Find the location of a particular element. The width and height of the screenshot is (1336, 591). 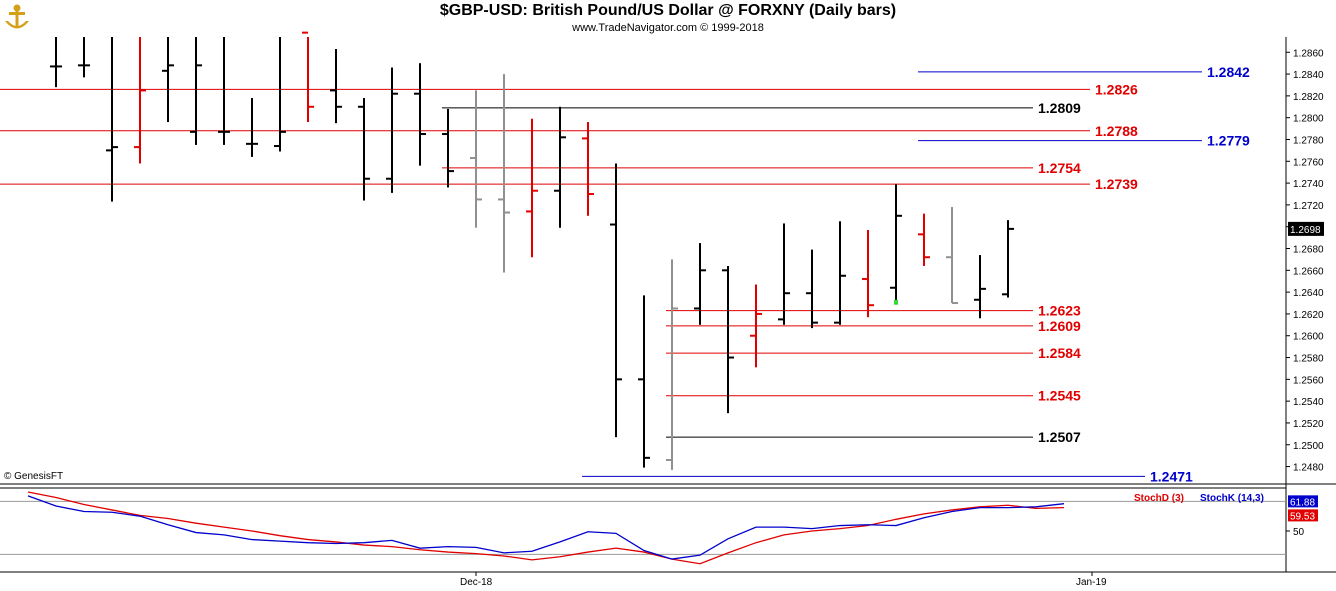

level-label: 1.2507 is located at coordinates (1059, 437).